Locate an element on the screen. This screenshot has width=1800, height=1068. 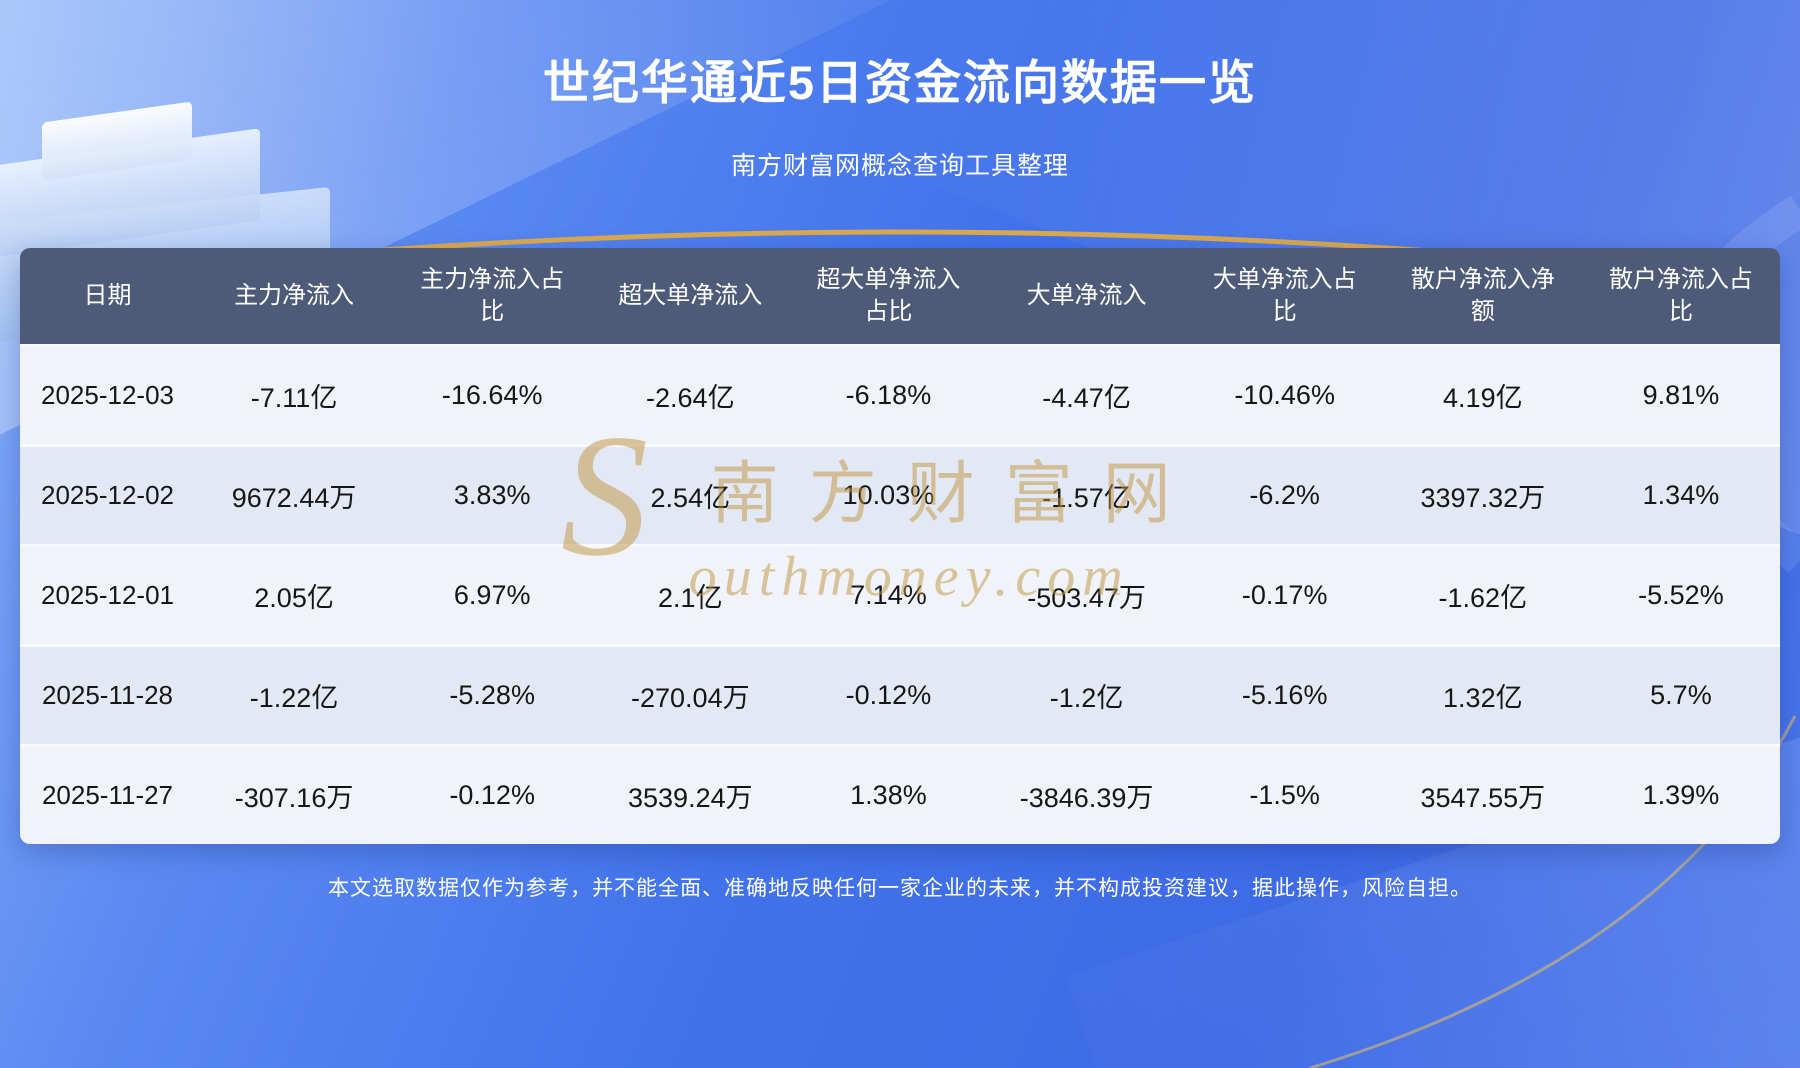
table-cell: 5.7% is located at coordinates (1681, 695).